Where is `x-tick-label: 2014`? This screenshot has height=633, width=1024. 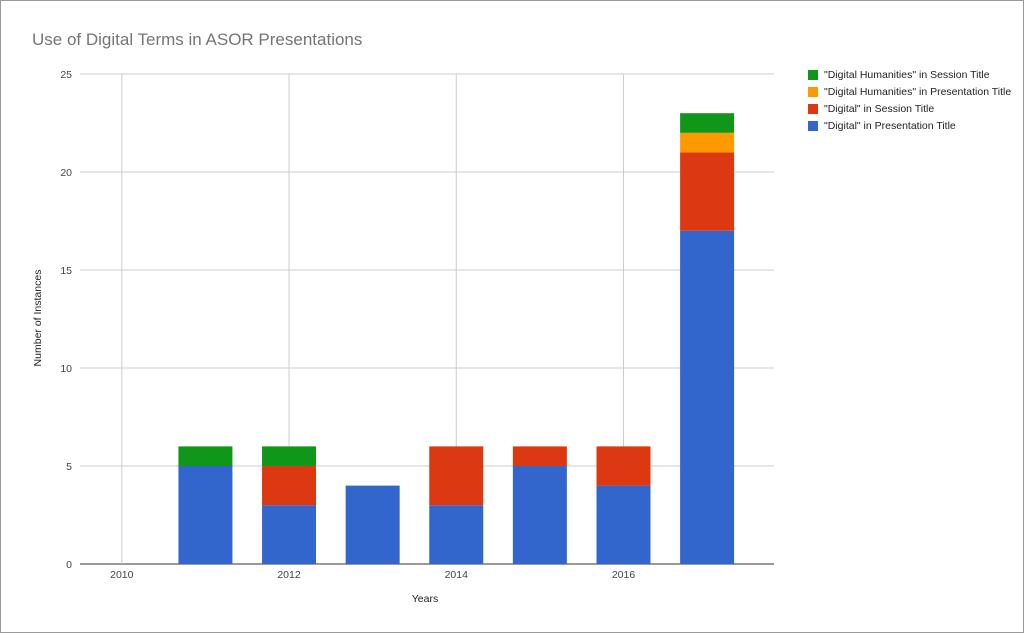
x-tick-label: 2014 is located at coordinates (457, 575).